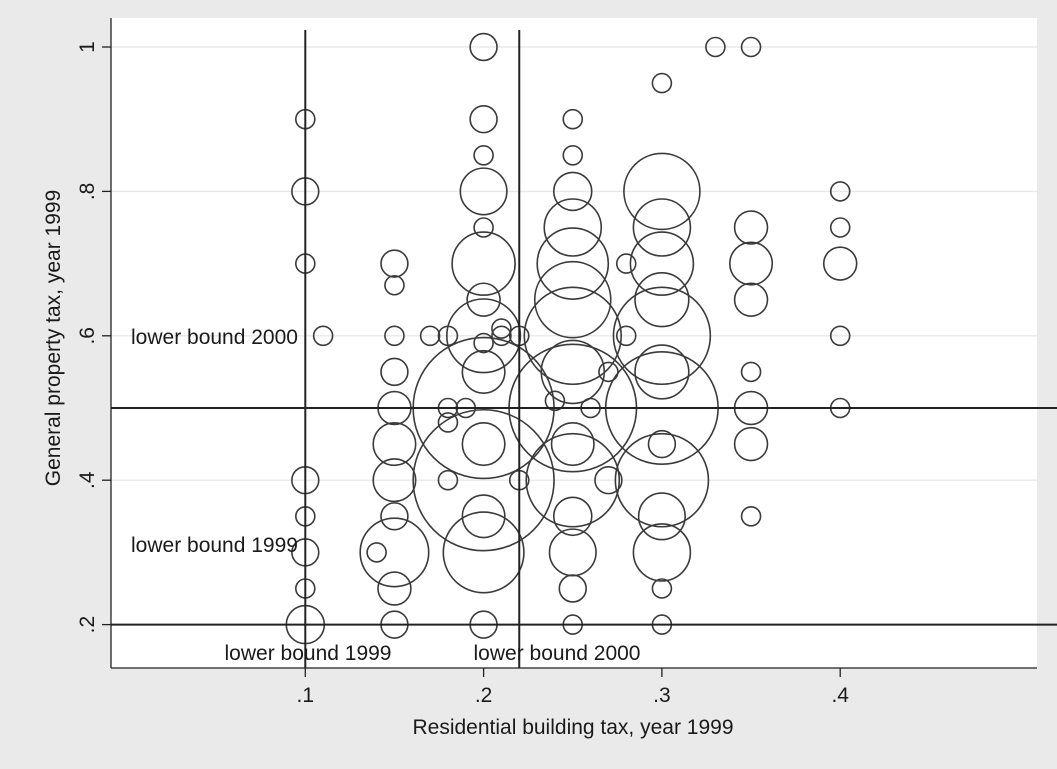 The image size is (1057, 769). What do you see at coordinates (53, 338) in the screenshot?
I see `y-axis-title: General property tax, year 1999` at bounding box center [53, 338].